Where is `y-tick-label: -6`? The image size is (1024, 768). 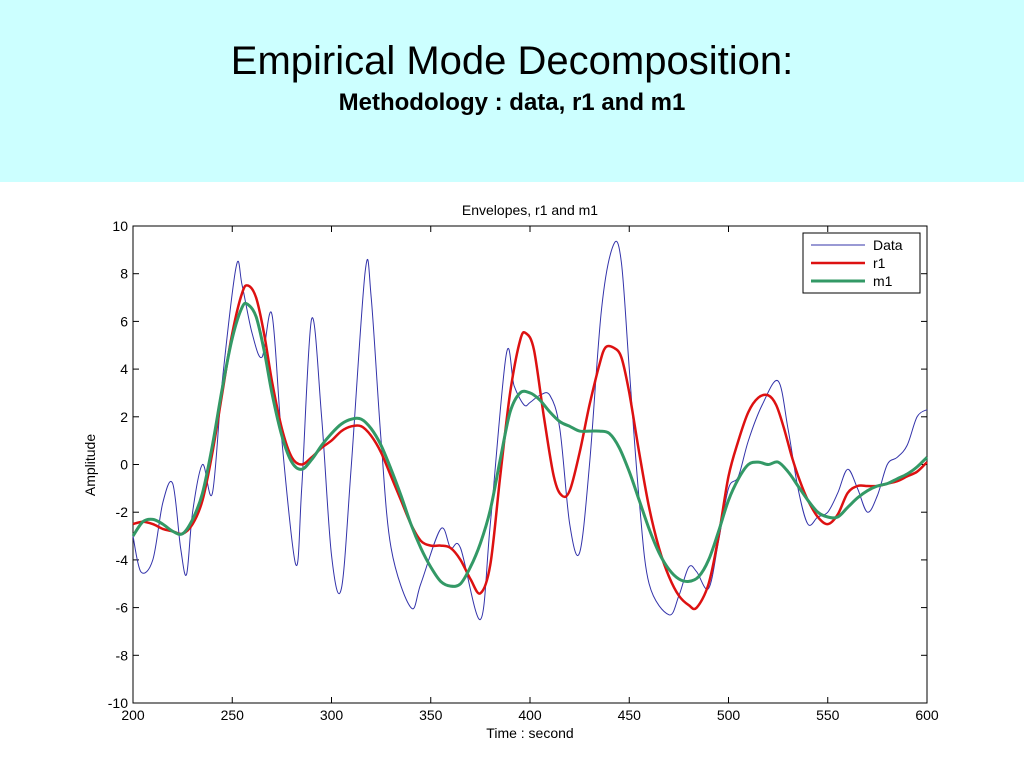 y-tick-label: -6 is located at coordinates (122, 608).